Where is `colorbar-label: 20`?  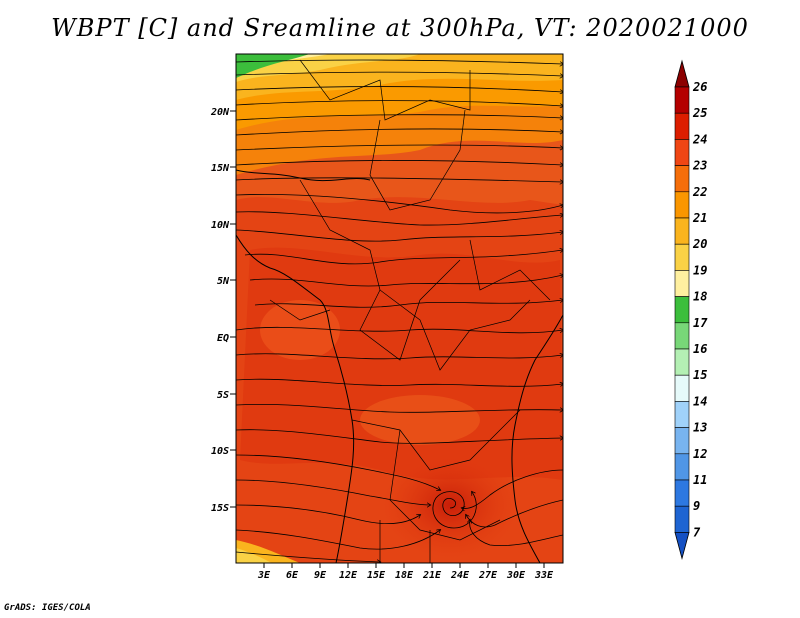
colorbar-label: 20 is located at coordinates (699, 244).